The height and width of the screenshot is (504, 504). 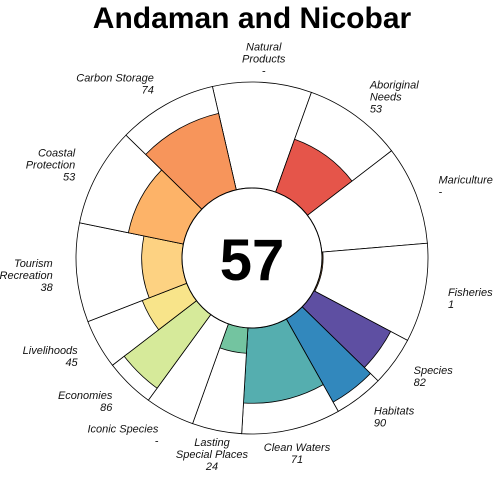 I want to click on goal-value-economies: 86, so click(x=106, y=408).